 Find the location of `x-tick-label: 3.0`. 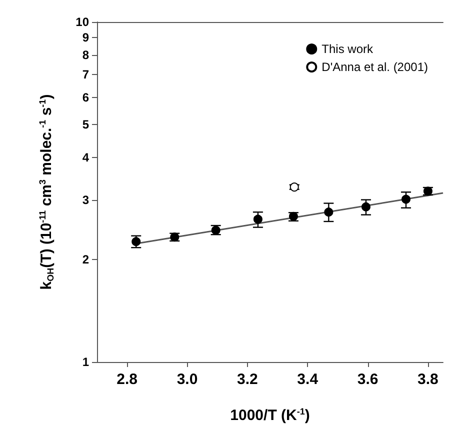

x-tick-label: 3.0 is located at coordinates (187, 379).